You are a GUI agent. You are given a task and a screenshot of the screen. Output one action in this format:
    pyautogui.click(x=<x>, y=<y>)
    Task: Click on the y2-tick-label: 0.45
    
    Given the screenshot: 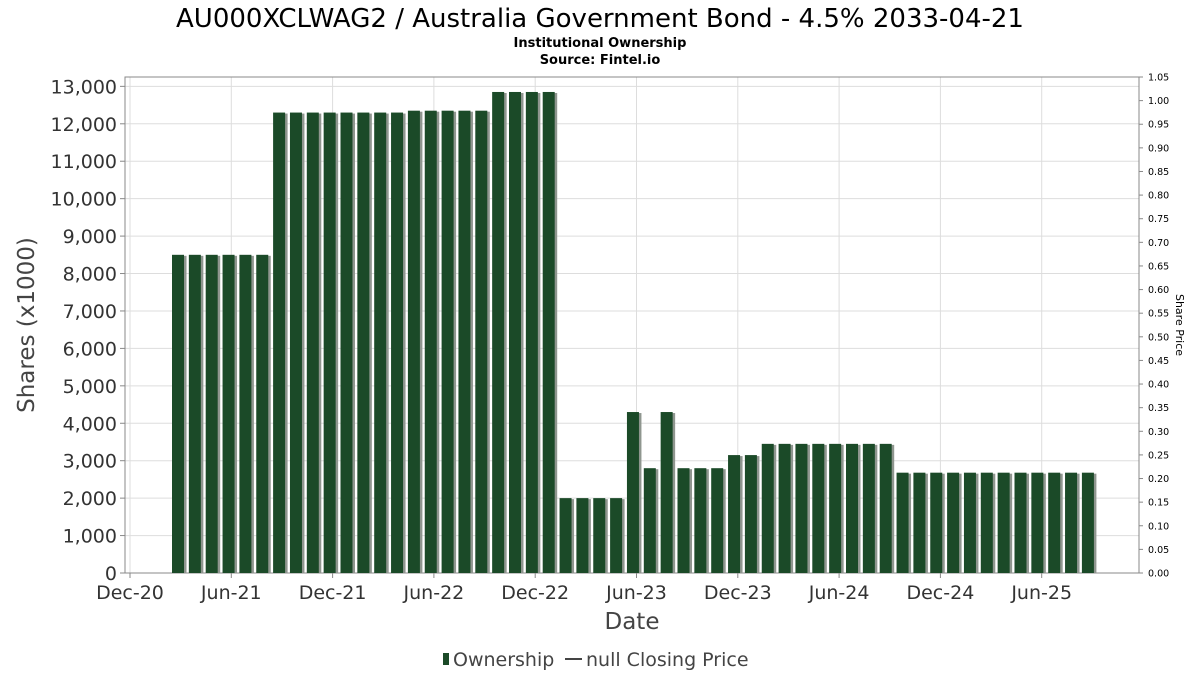 What is the action you would take?
    pyautogui.click(x=1158, y=361)
    